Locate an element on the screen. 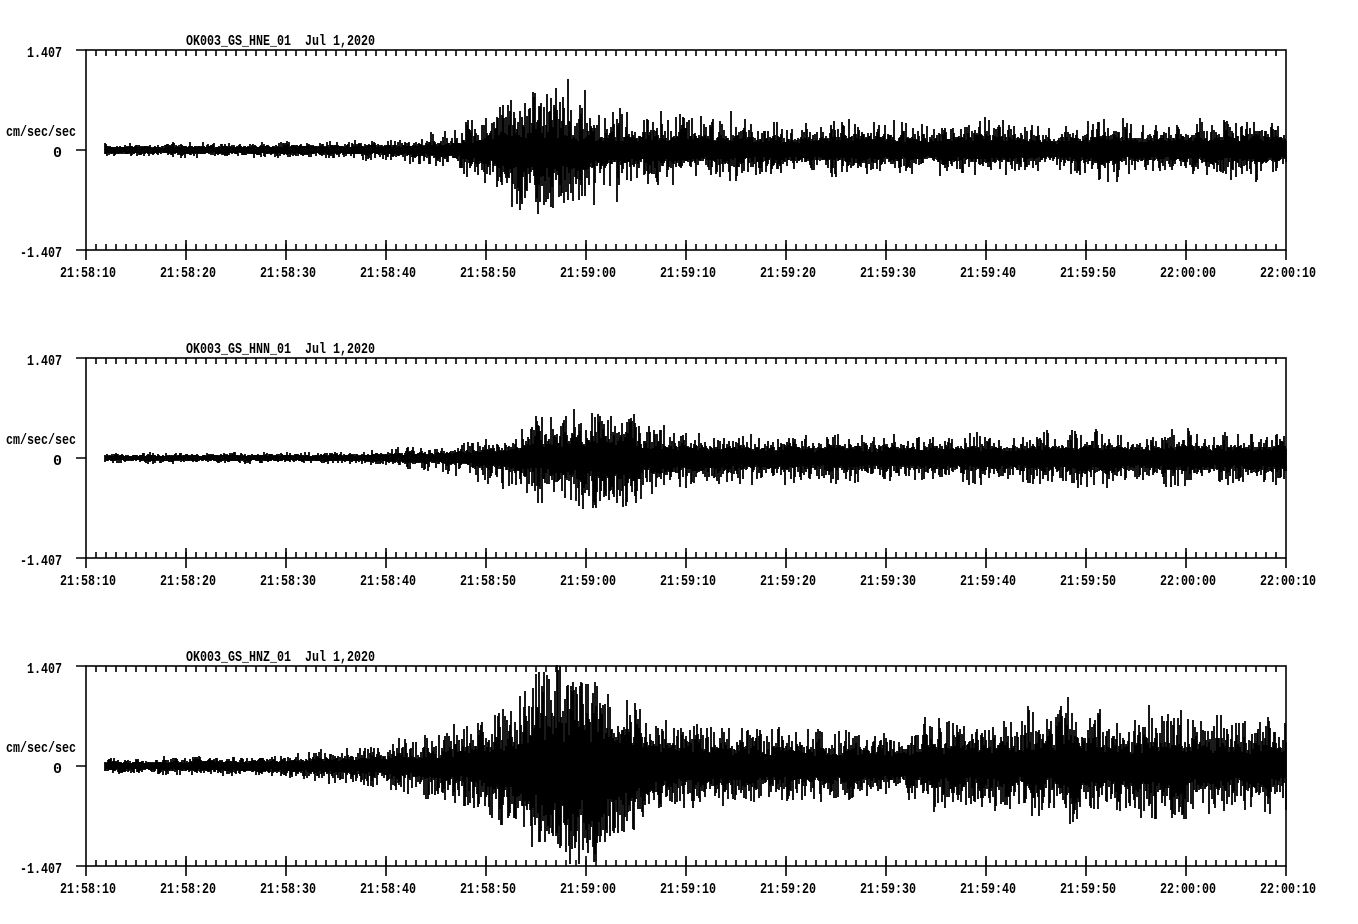 This screenshot has height=924, width=1358. svg-text: OK003_GS_HNE_01 is located at coordinates (238, 41).